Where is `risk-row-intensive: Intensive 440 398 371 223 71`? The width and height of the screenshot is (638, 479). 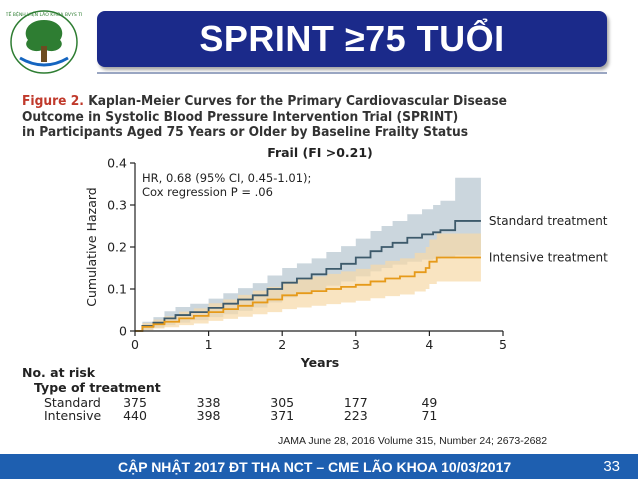
risk-row-intensive: Intensive 440 398 371 223 71 is located at coordinates (262, 415).